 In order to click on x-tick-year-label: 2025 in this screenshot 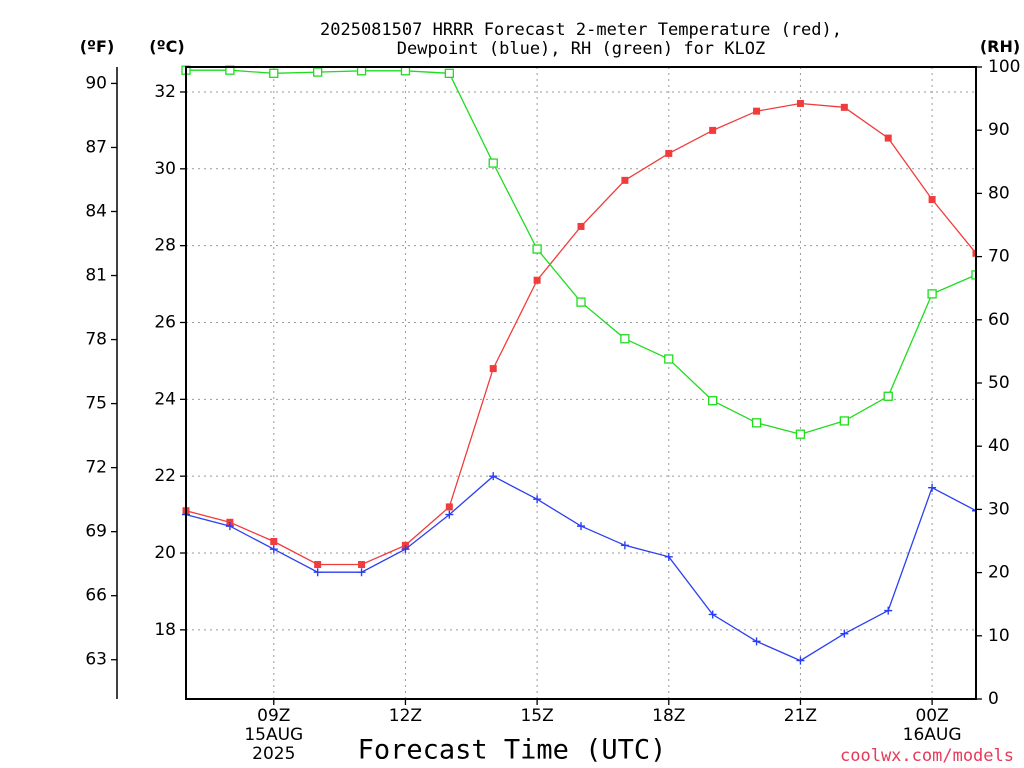, I will do `click(273, 754)`.